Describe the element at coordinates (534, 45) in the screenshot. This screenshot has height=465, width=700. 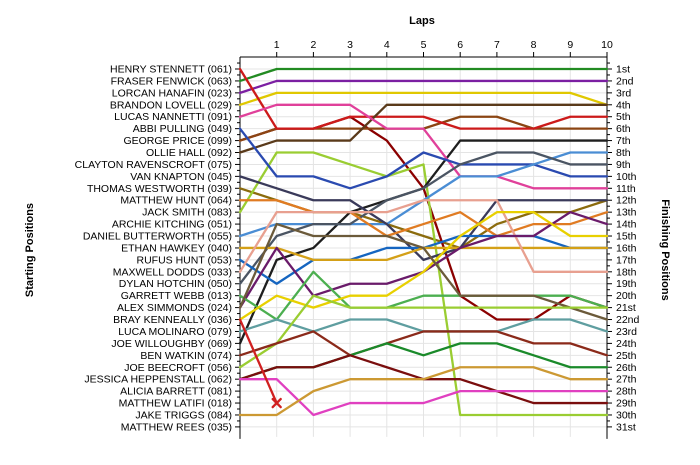
I see `x-tick-label: 8` at that location.